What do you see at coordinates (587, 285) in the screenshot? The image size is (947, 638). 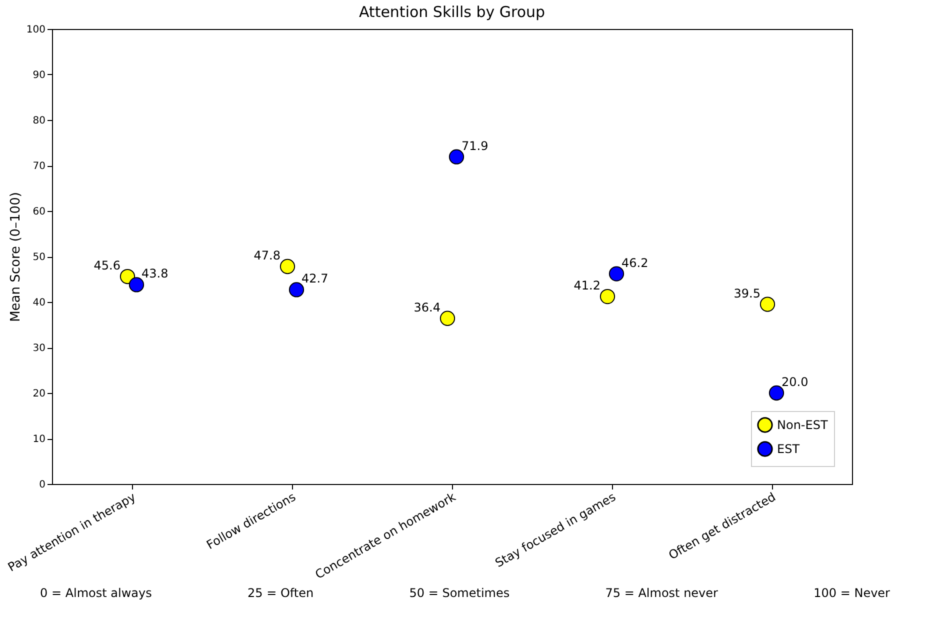 I see `data-label: 41.2` at bounding box center [587, 285].